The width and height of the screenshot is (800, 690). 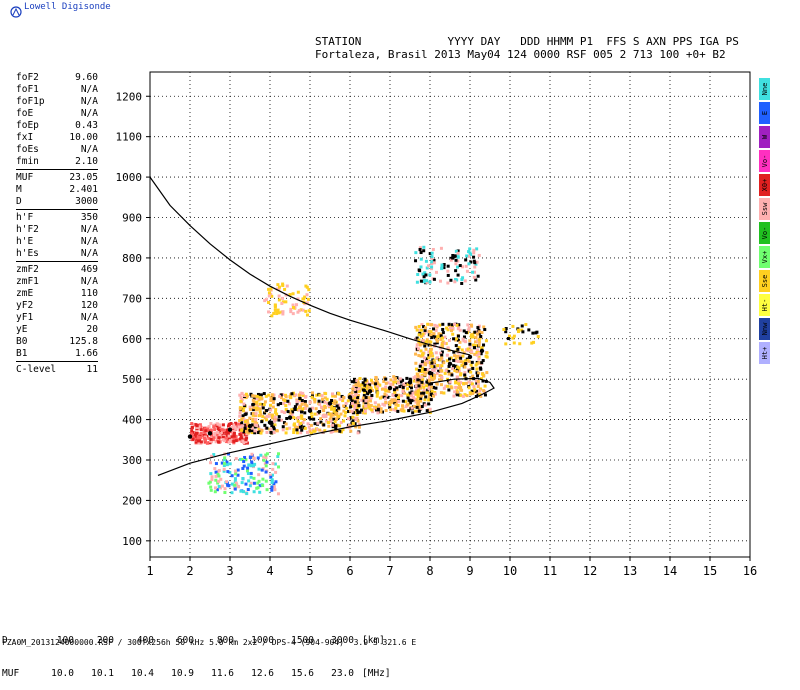 I want to click on trace-point, so click(x=470, y=357).